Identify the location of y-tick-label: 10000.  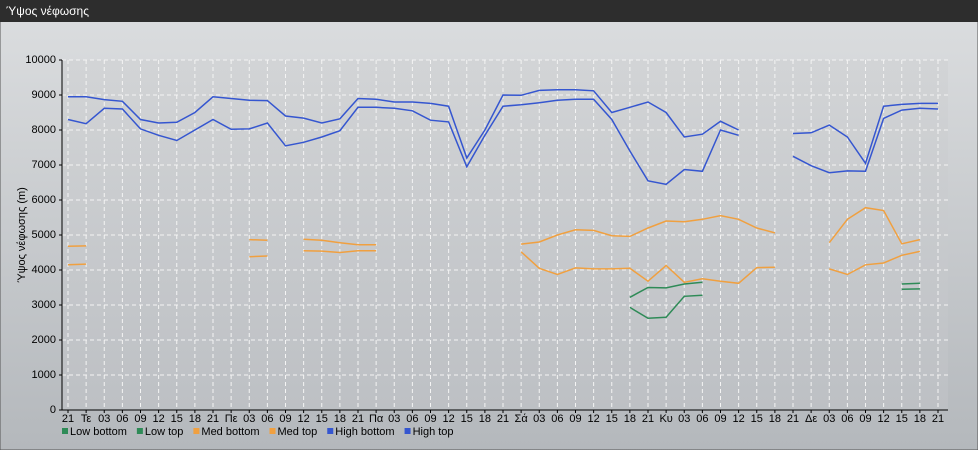
(40, 60).